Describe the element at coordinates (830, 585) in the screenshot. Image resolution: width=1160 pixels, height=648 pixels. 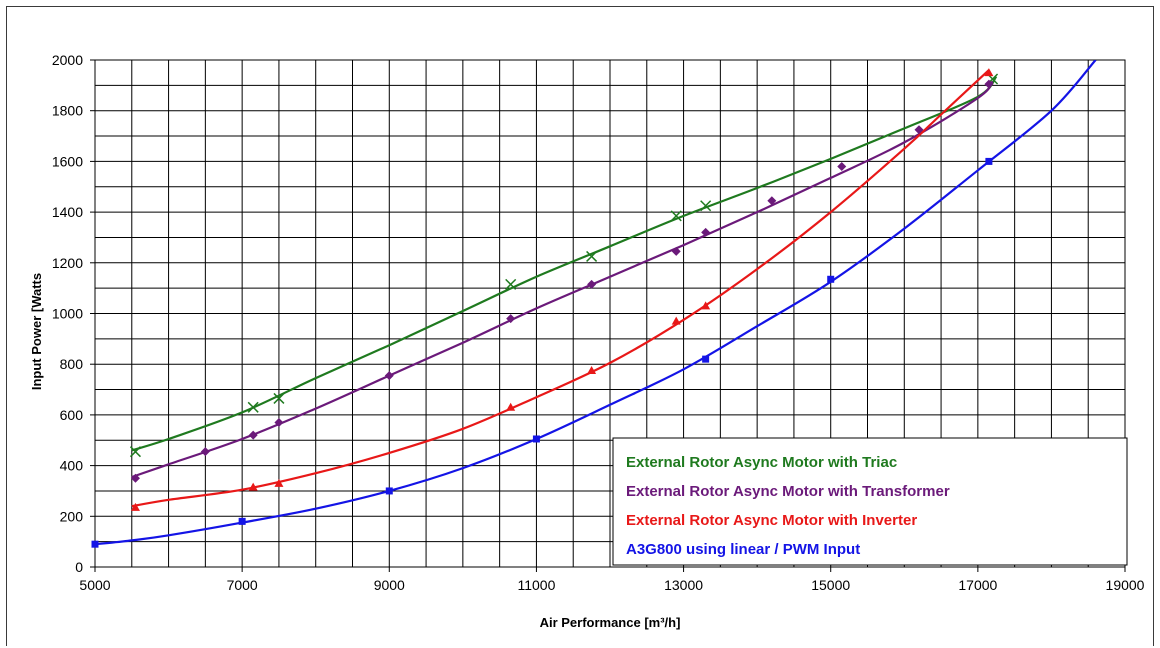
I see `x-tick-label: 15000` at that location.